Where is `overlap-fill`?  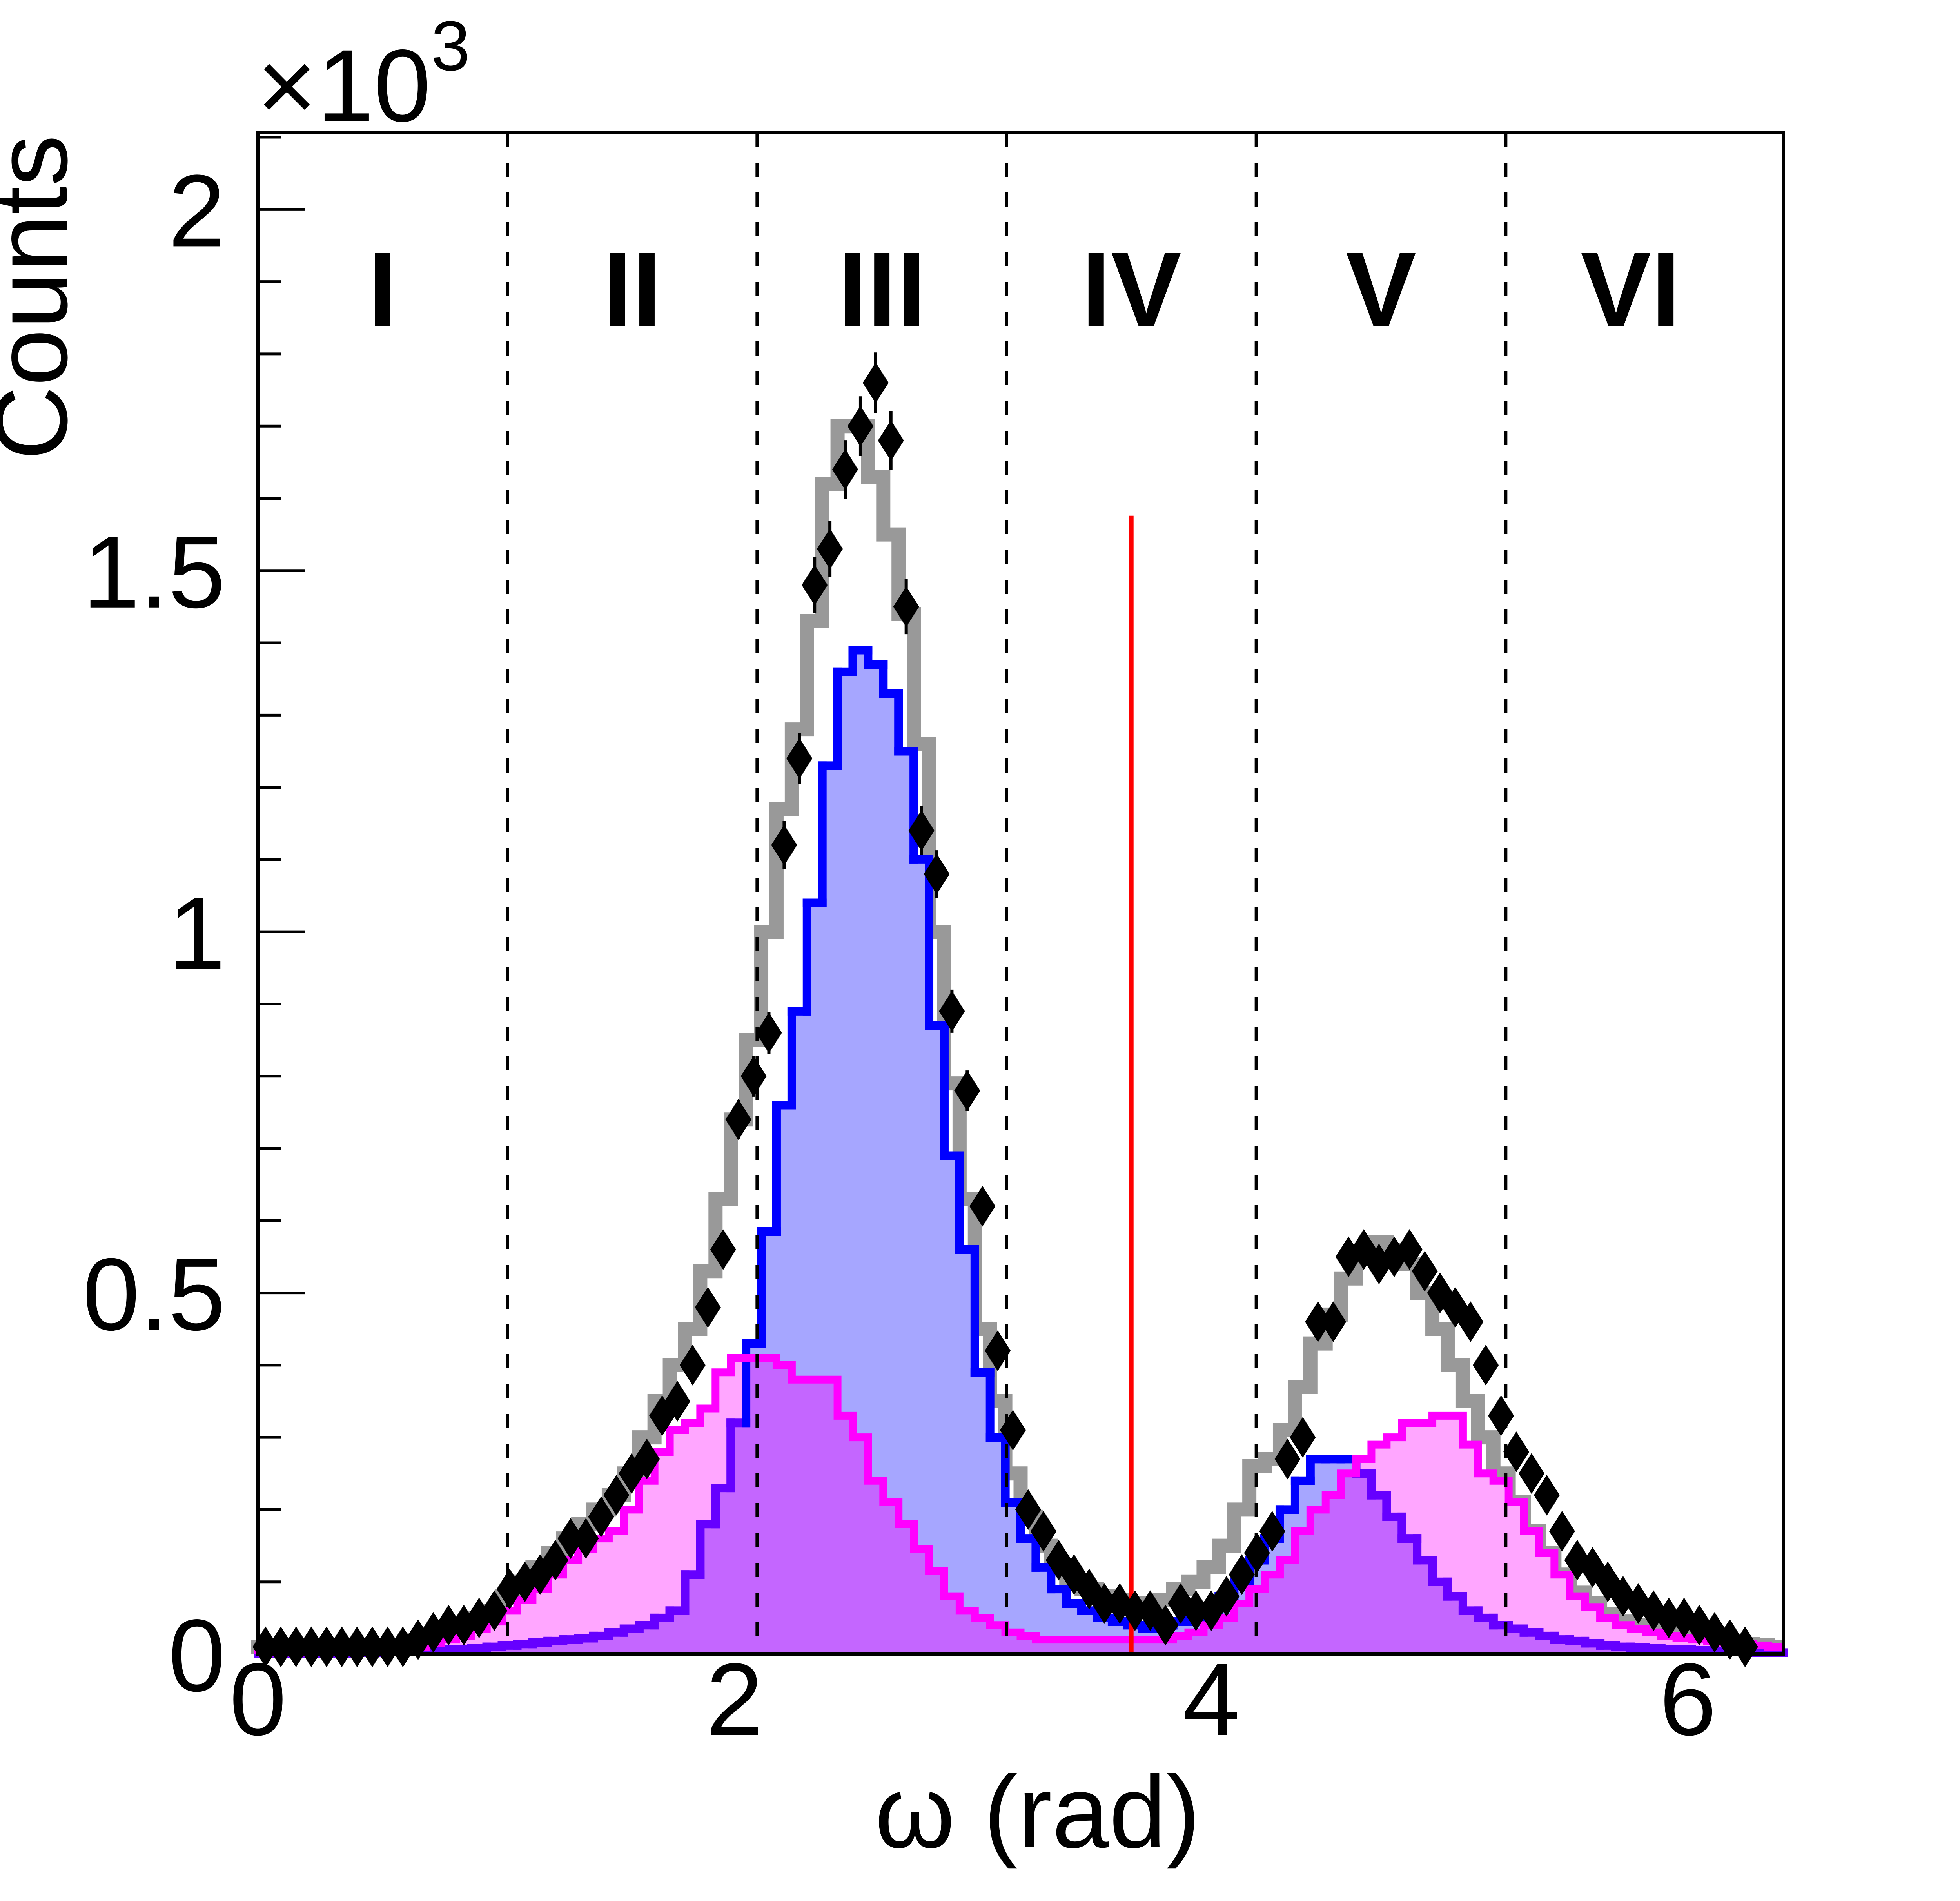 overlap-fill is located at coordinates (1020, 1506).